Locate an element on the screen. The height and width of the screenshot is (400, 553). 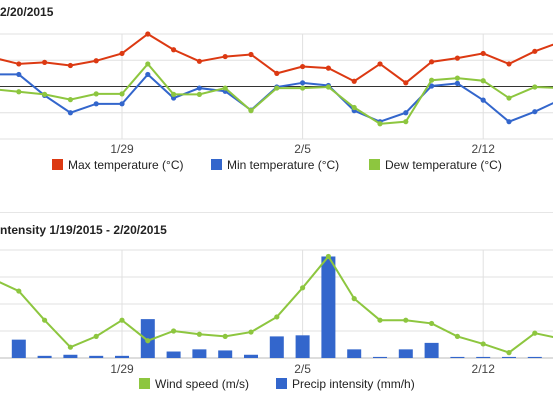
legend-label-max: Max temperature (°C) is located at coordinates (126, 165).